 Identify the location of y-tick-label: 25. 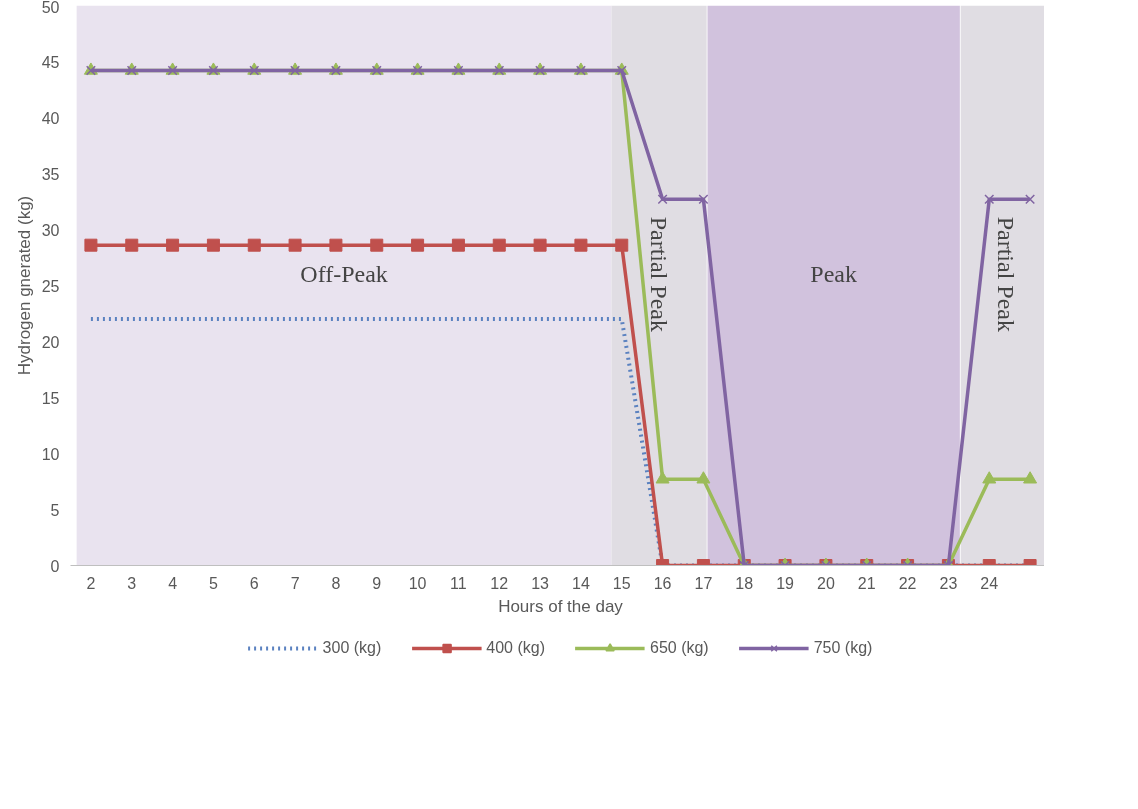
(50, 286).